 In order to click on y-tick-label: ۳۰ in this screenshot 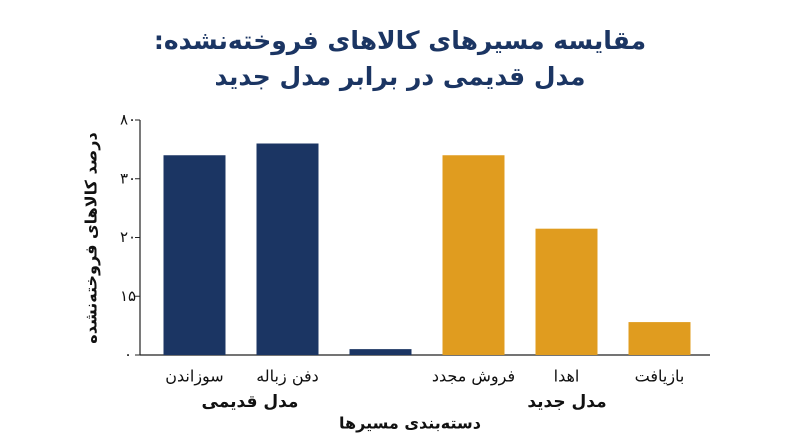, I will do `click(128, 178)`.